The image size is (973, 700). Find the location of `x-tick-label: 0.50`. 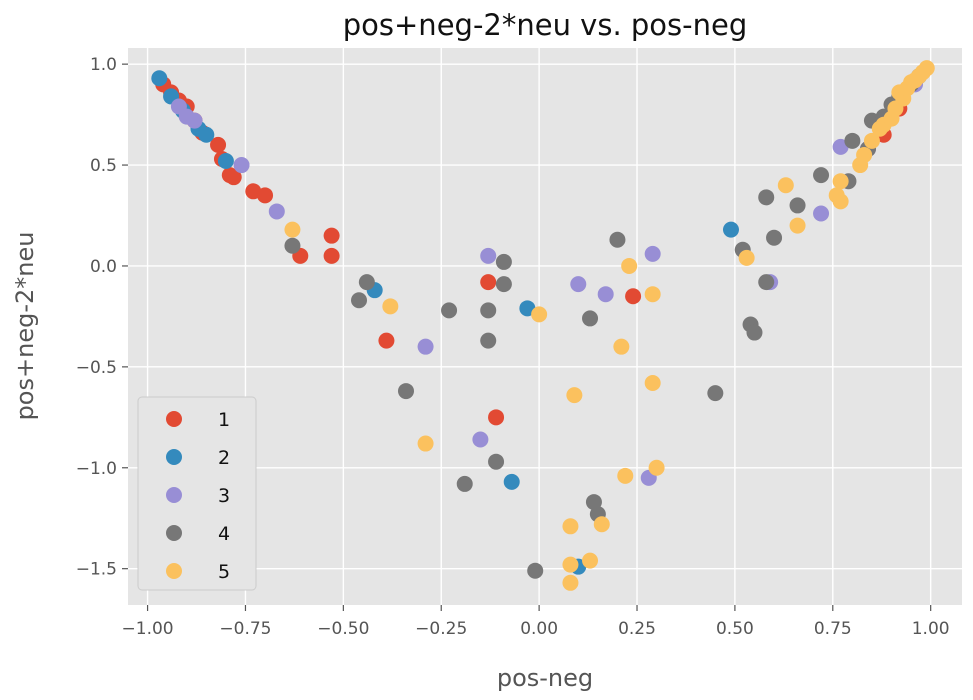

x-tick-label: 0.50 is located at coordinates (735, 629).